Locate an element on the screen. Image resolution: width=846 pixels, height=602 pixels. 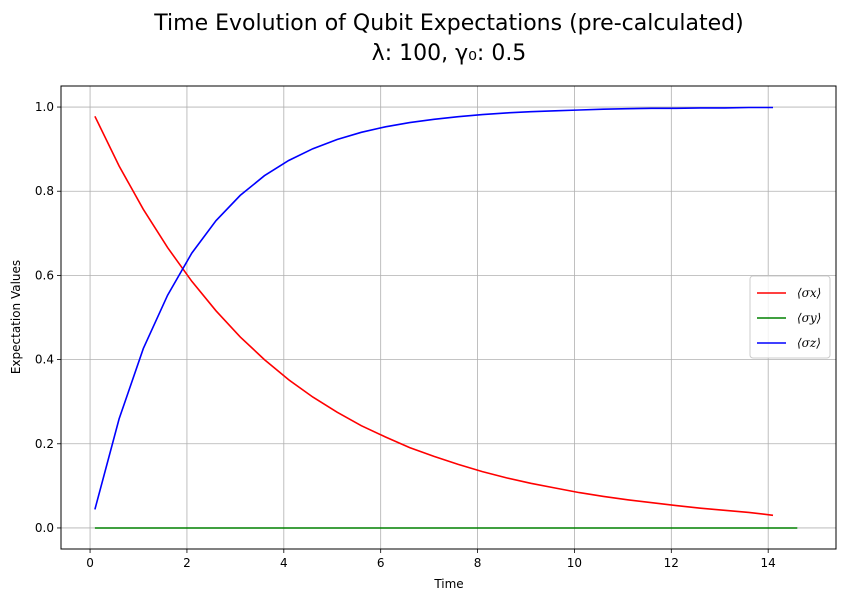
legend-label-0: ⟨σx⟩ is located at coordinates (809, 293).